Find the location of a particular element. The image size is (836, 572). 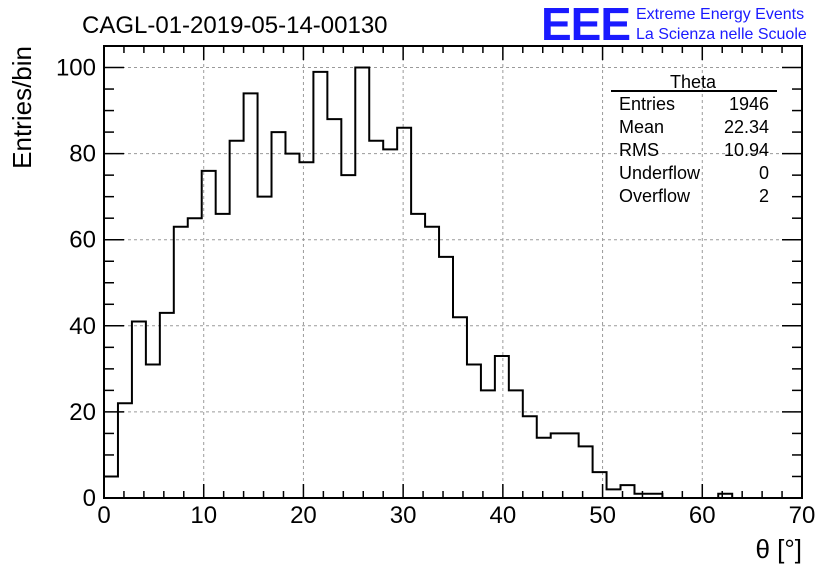

chart-title: CAGL-01-2019-05-14-00130 is located at coordinates (235, 25).